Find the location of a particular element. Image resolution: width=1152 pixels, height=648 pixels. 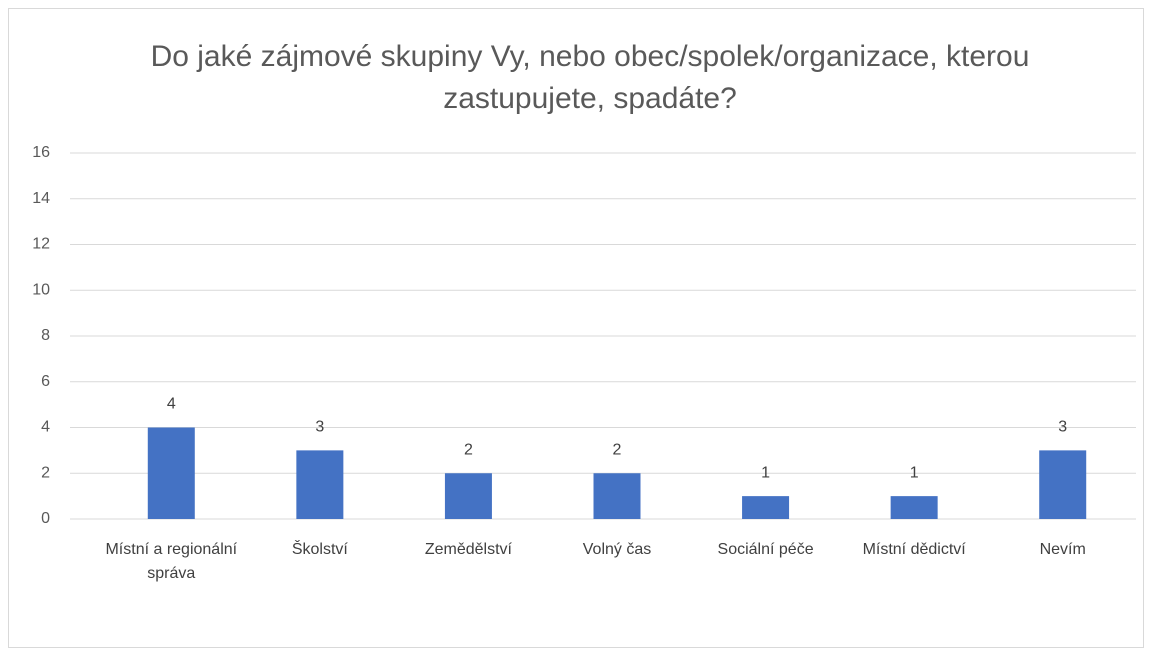

y-tick-label: 8 is located at coordinates (45, 335).